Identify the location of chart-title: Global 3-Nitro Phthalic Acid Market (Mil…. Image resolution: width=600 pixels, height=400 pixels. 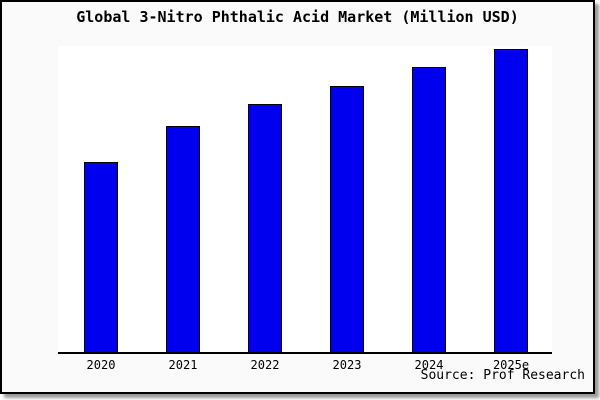
(297, 17).